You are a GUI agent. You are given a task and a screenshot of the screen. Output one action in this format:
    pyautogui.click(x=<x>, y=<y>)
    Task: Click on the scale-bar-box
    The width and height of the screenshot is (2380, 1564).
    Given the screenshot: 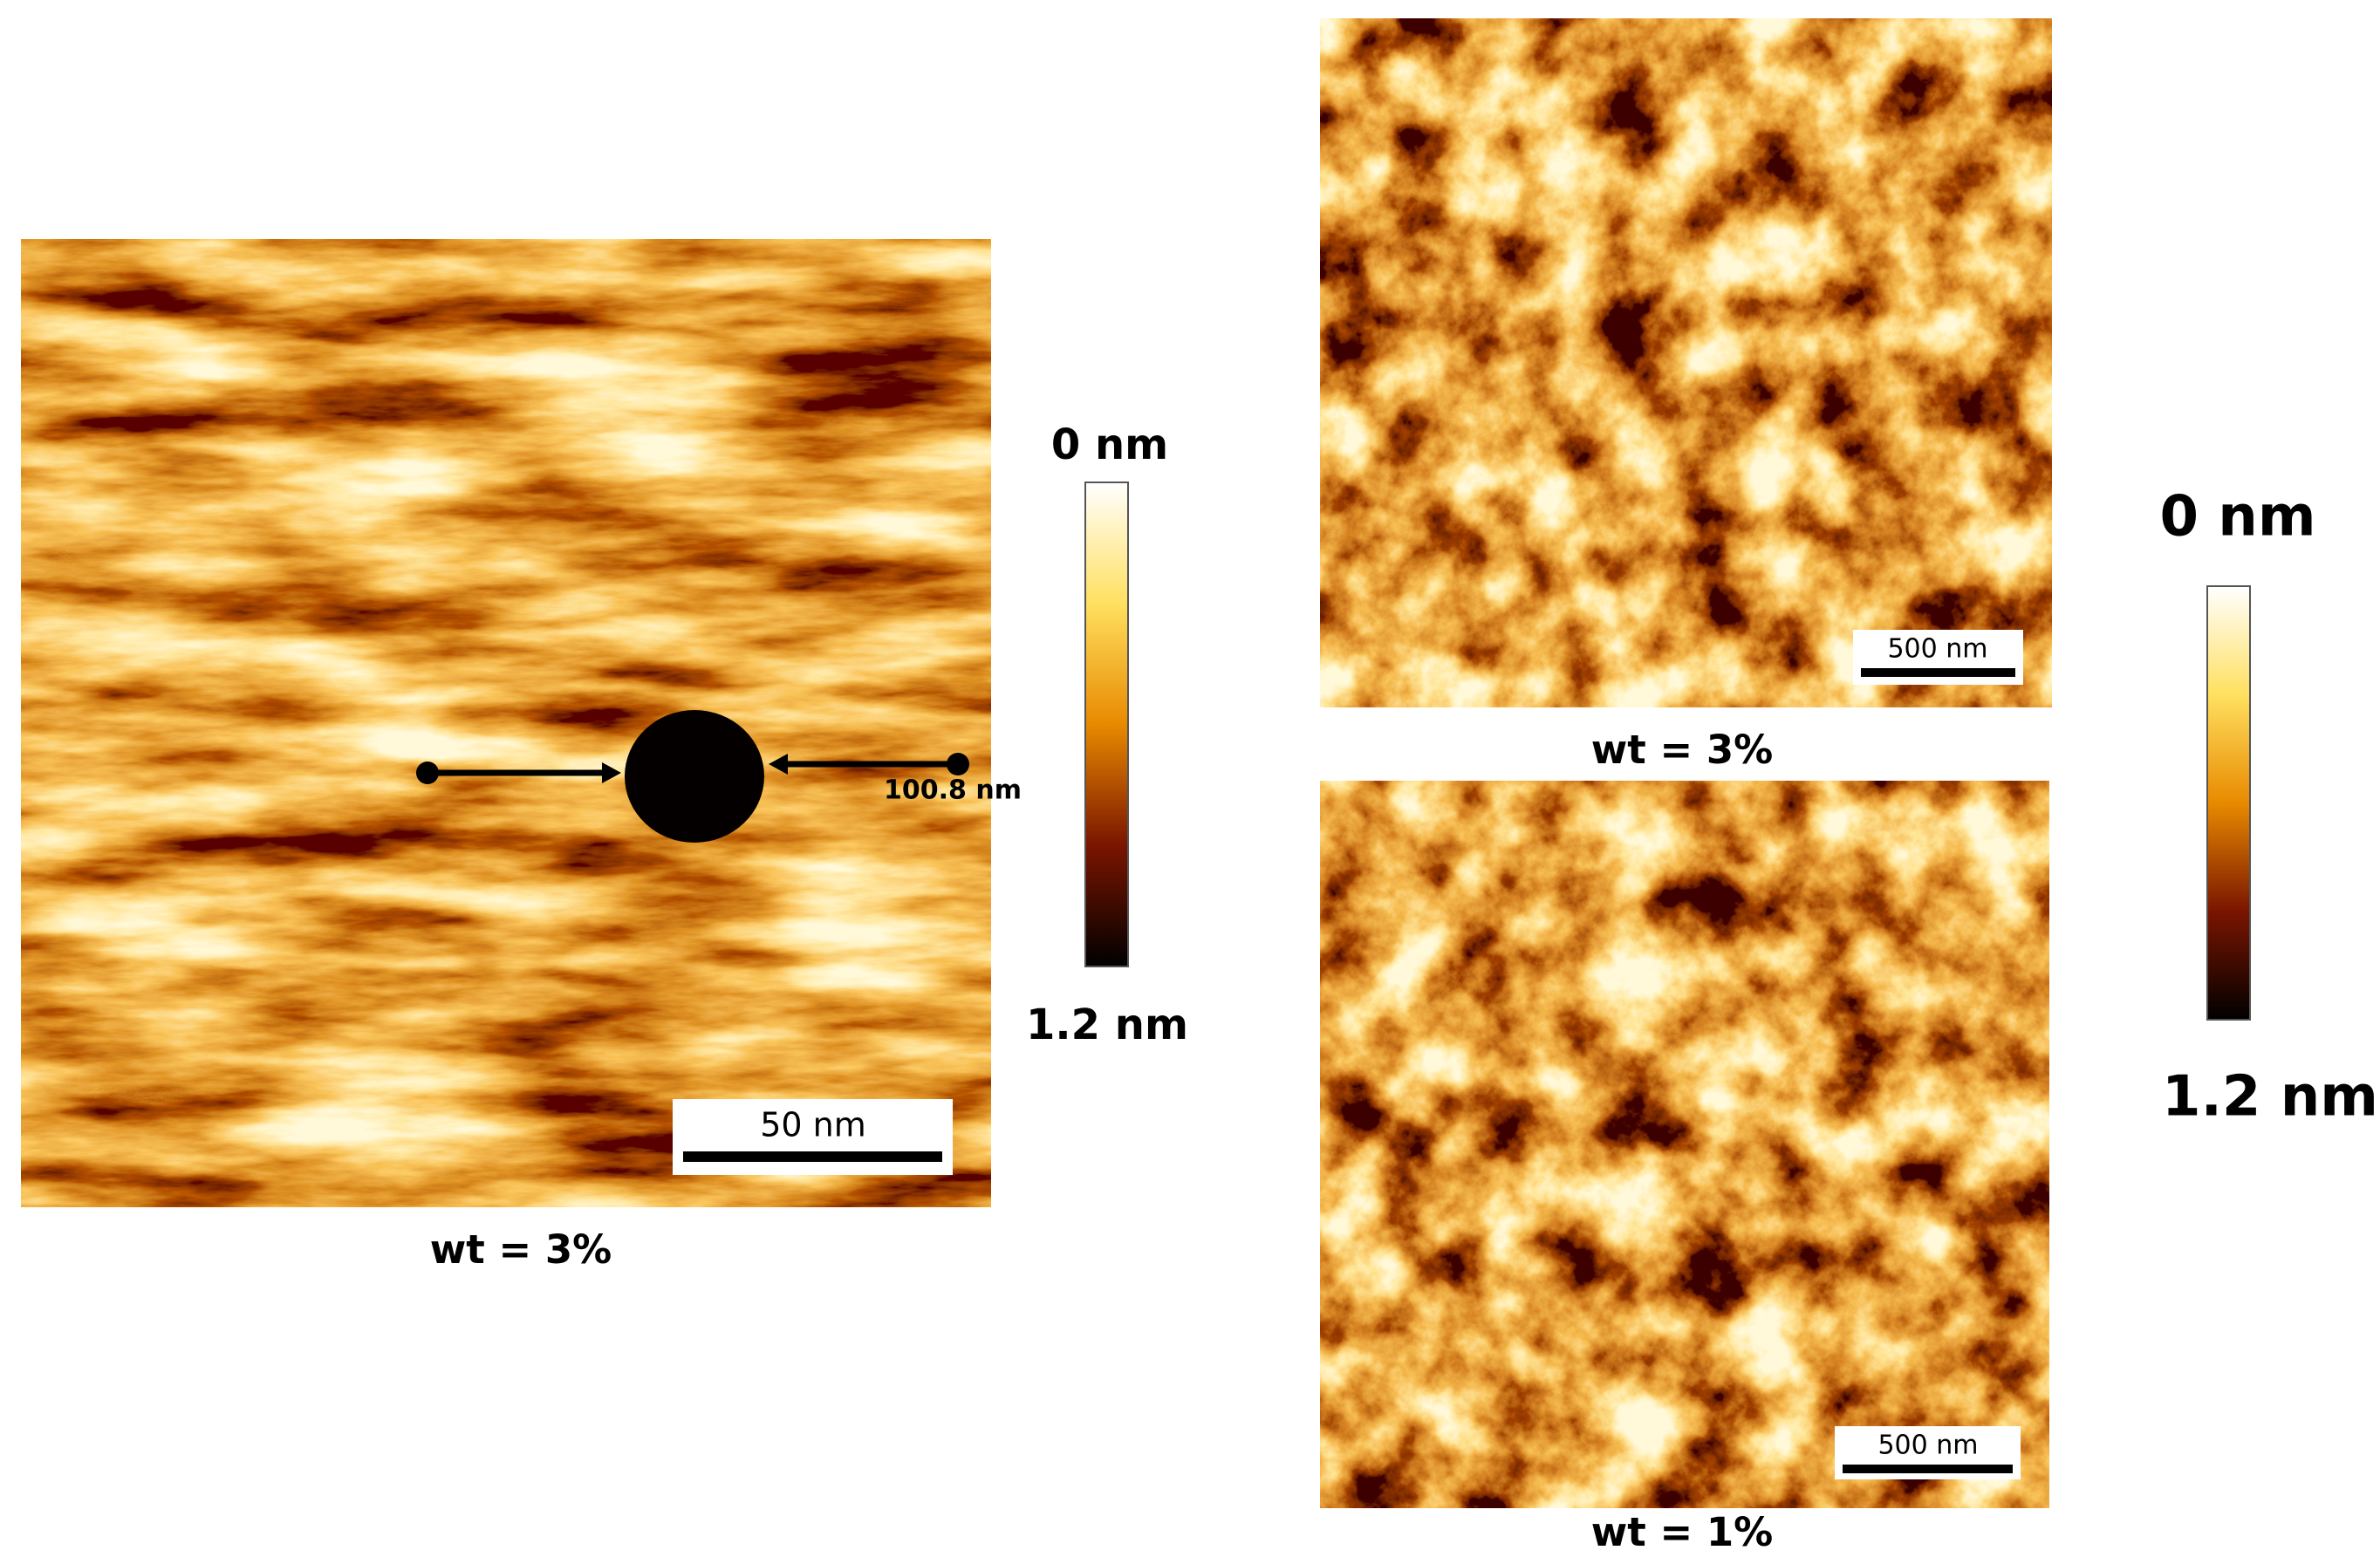 What is the action you would take?
    pyautogui.click(x=813, y=1137)
    